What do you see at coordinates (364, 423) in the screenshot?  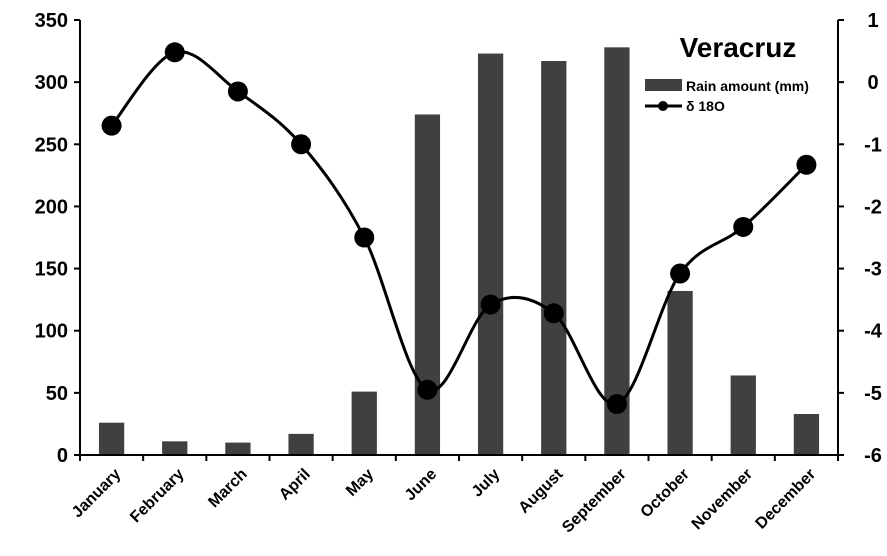 I see `bar-may` at bounding box center [364, 423].